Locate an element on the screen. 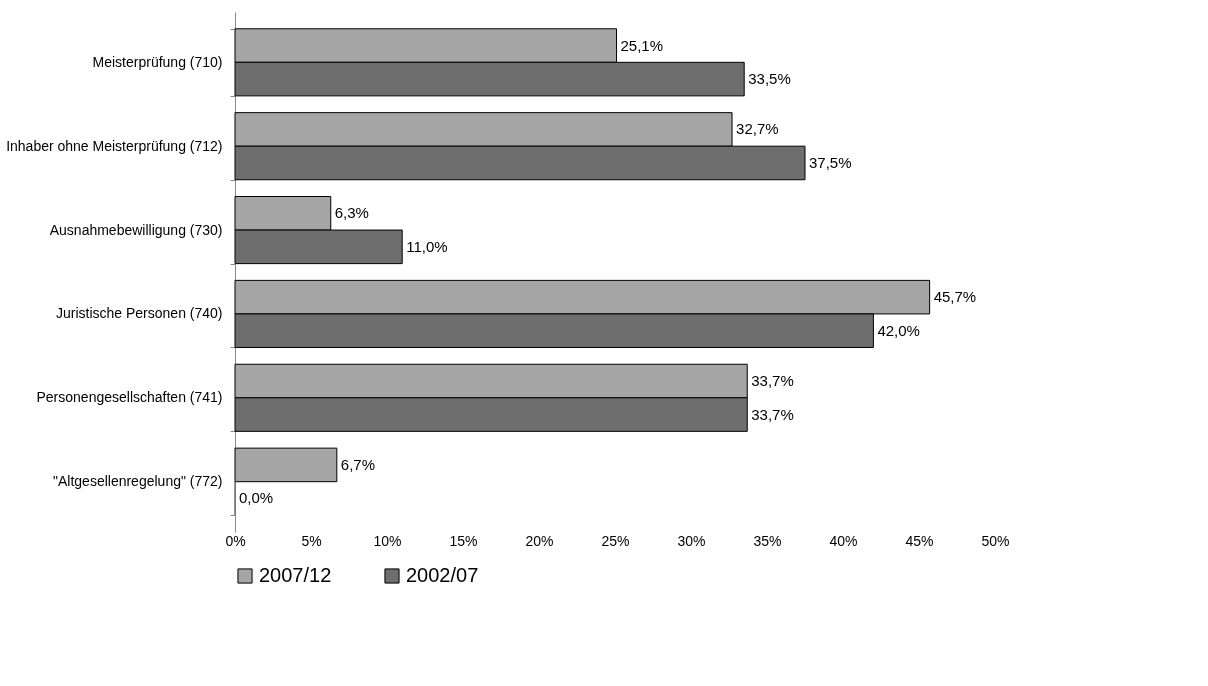  x-tick-label: 15% is located at coordinates (463, 540).